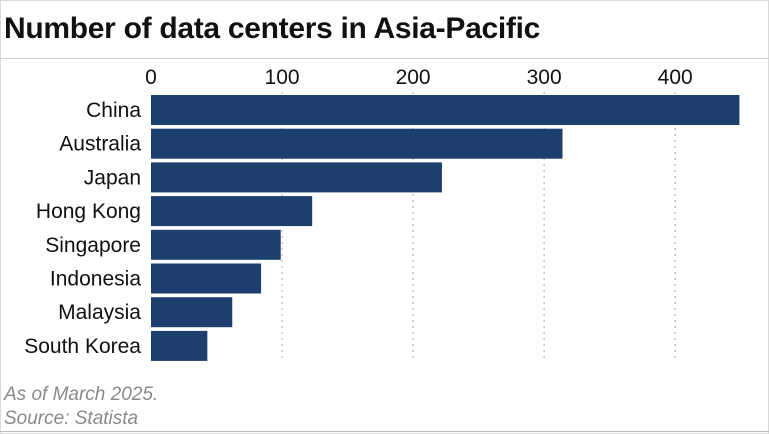 The height and width of the screenshot is (434, 769). I want to click on bar-japan, so click(296, 177).